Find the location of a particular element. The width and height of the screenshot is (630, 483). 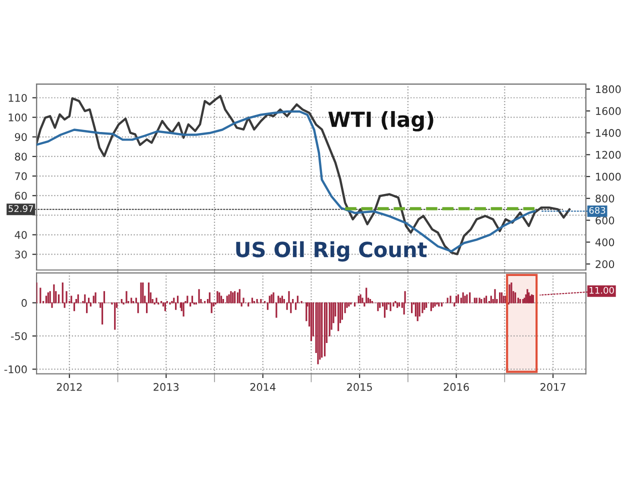

y-tick-label: 40 is located at coordinates (20, 234).